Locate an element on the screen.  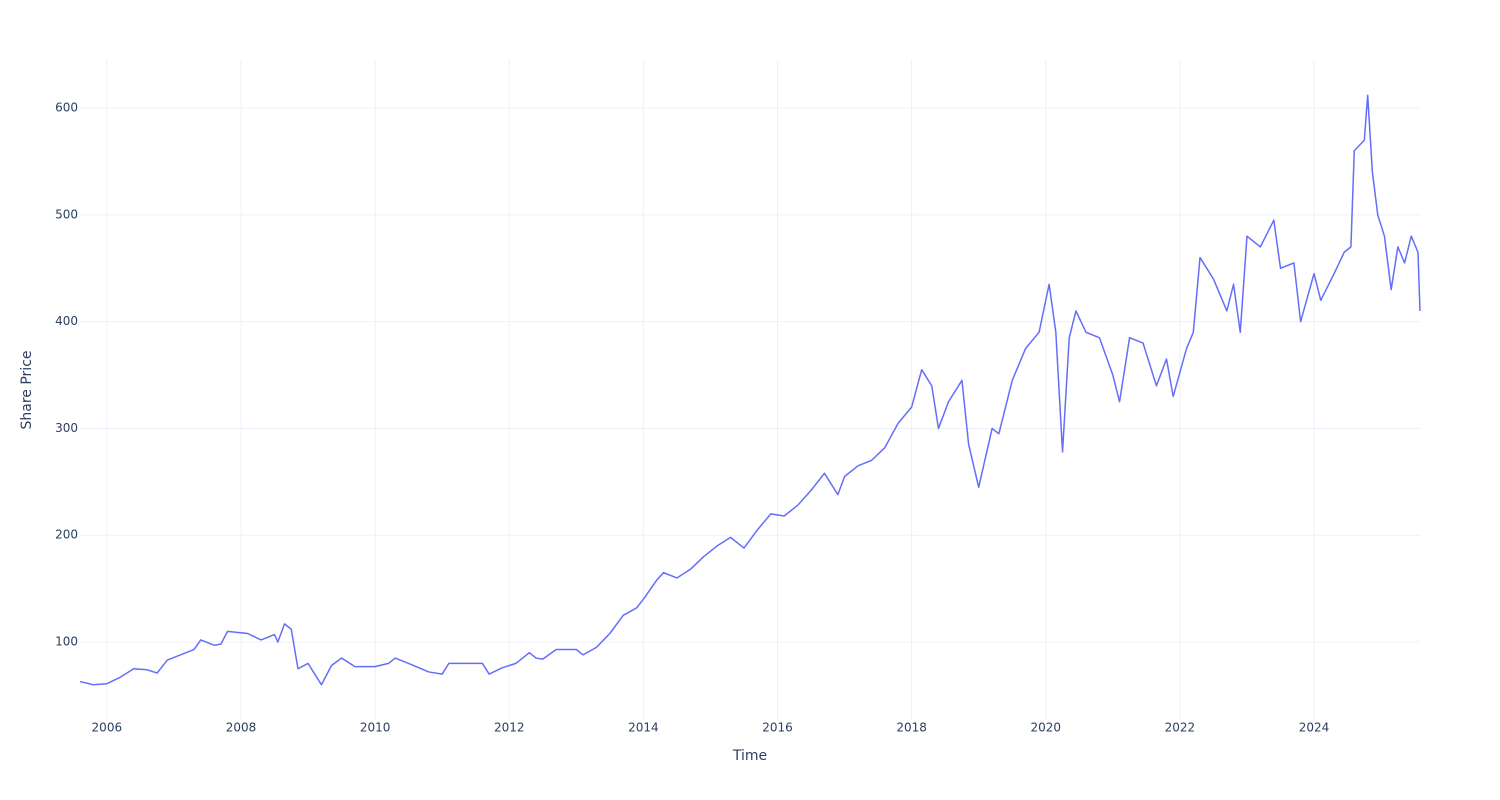
x-tick-label: 2008 is located at coordinates (241, 728).